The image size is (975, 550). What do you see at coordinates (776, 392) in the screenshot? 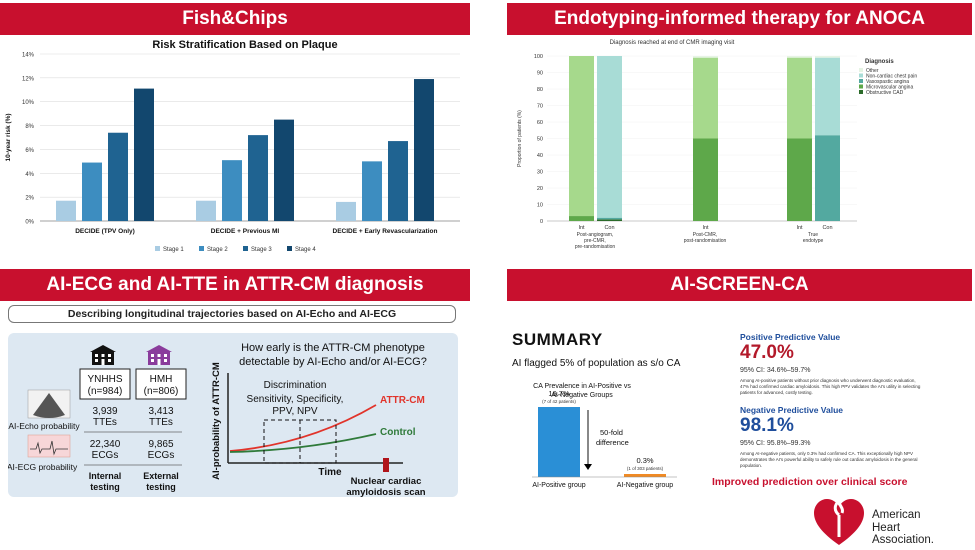
I see `ppv-desc-line: patients for advanced, costly testing.` at bounding box center [776, 392].